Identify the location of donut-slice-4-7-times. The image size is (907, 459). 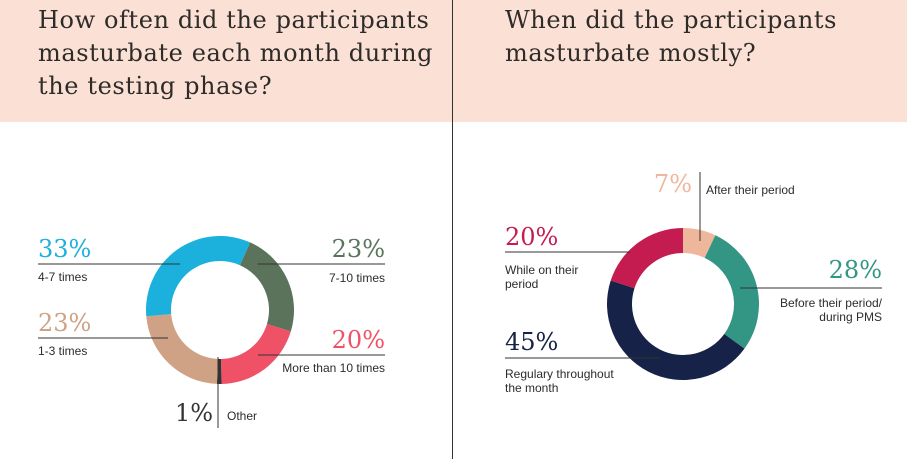
(198, 276).